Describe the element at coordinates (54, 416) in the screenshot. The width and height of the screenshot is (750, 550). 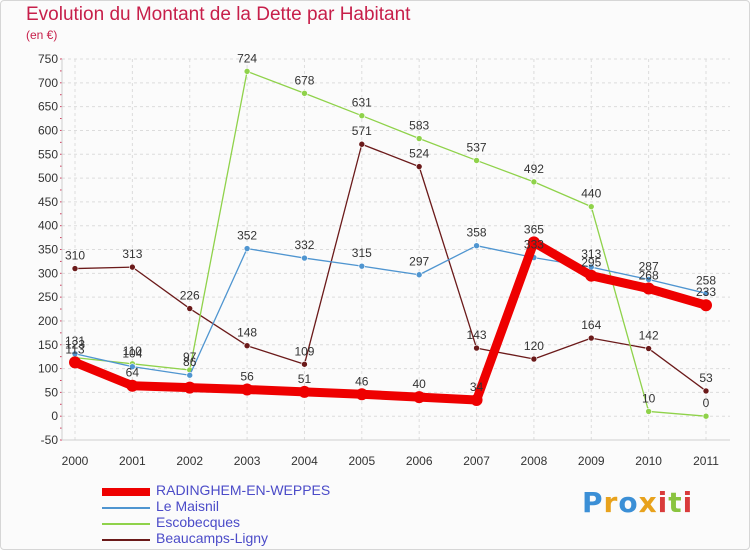
I see `y-tick-label: 0` at that location.